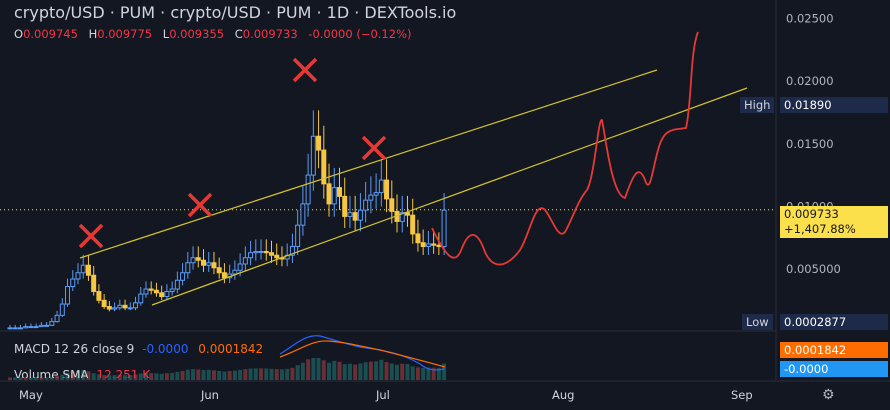 The image size is (890, 410). What do you see at coordinates (362, 354) in the screenshot?
I see `signal-line` at bounding box center [362, 354].